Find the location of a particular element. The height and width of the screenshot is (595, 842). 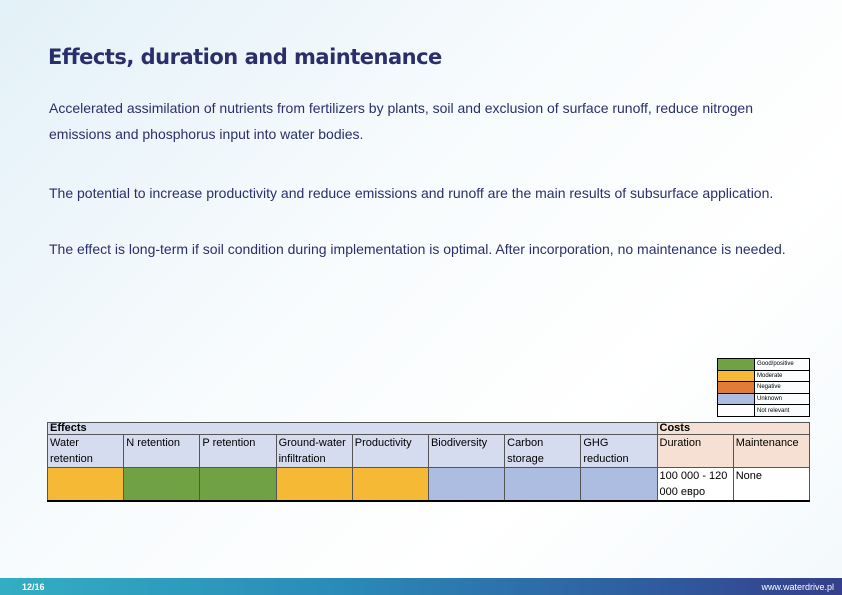

effect-column-header: Carbon storage is located at coordinates (543, 451).